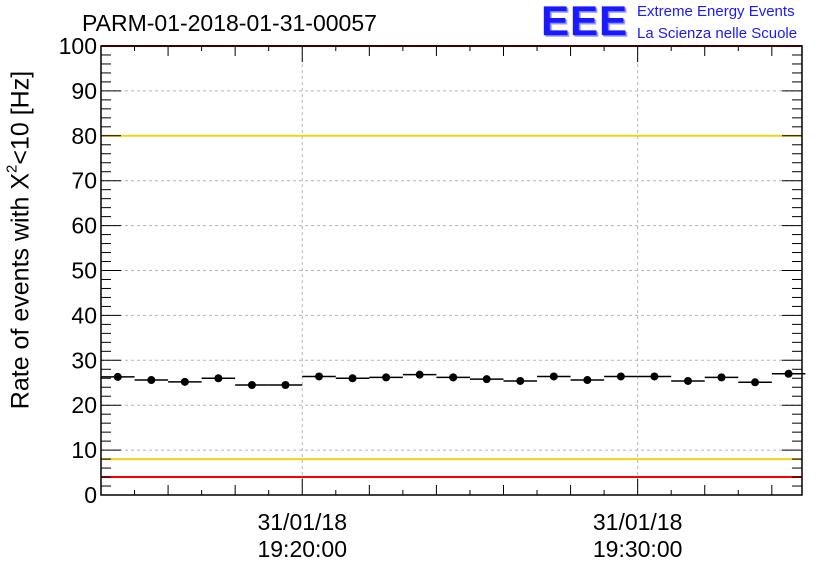 This screenshot has width=836, height=572. Describe the element at coordinates (302, 549) in the screenshot. I see `x-tick-label-time: 19:20:00` at that location.